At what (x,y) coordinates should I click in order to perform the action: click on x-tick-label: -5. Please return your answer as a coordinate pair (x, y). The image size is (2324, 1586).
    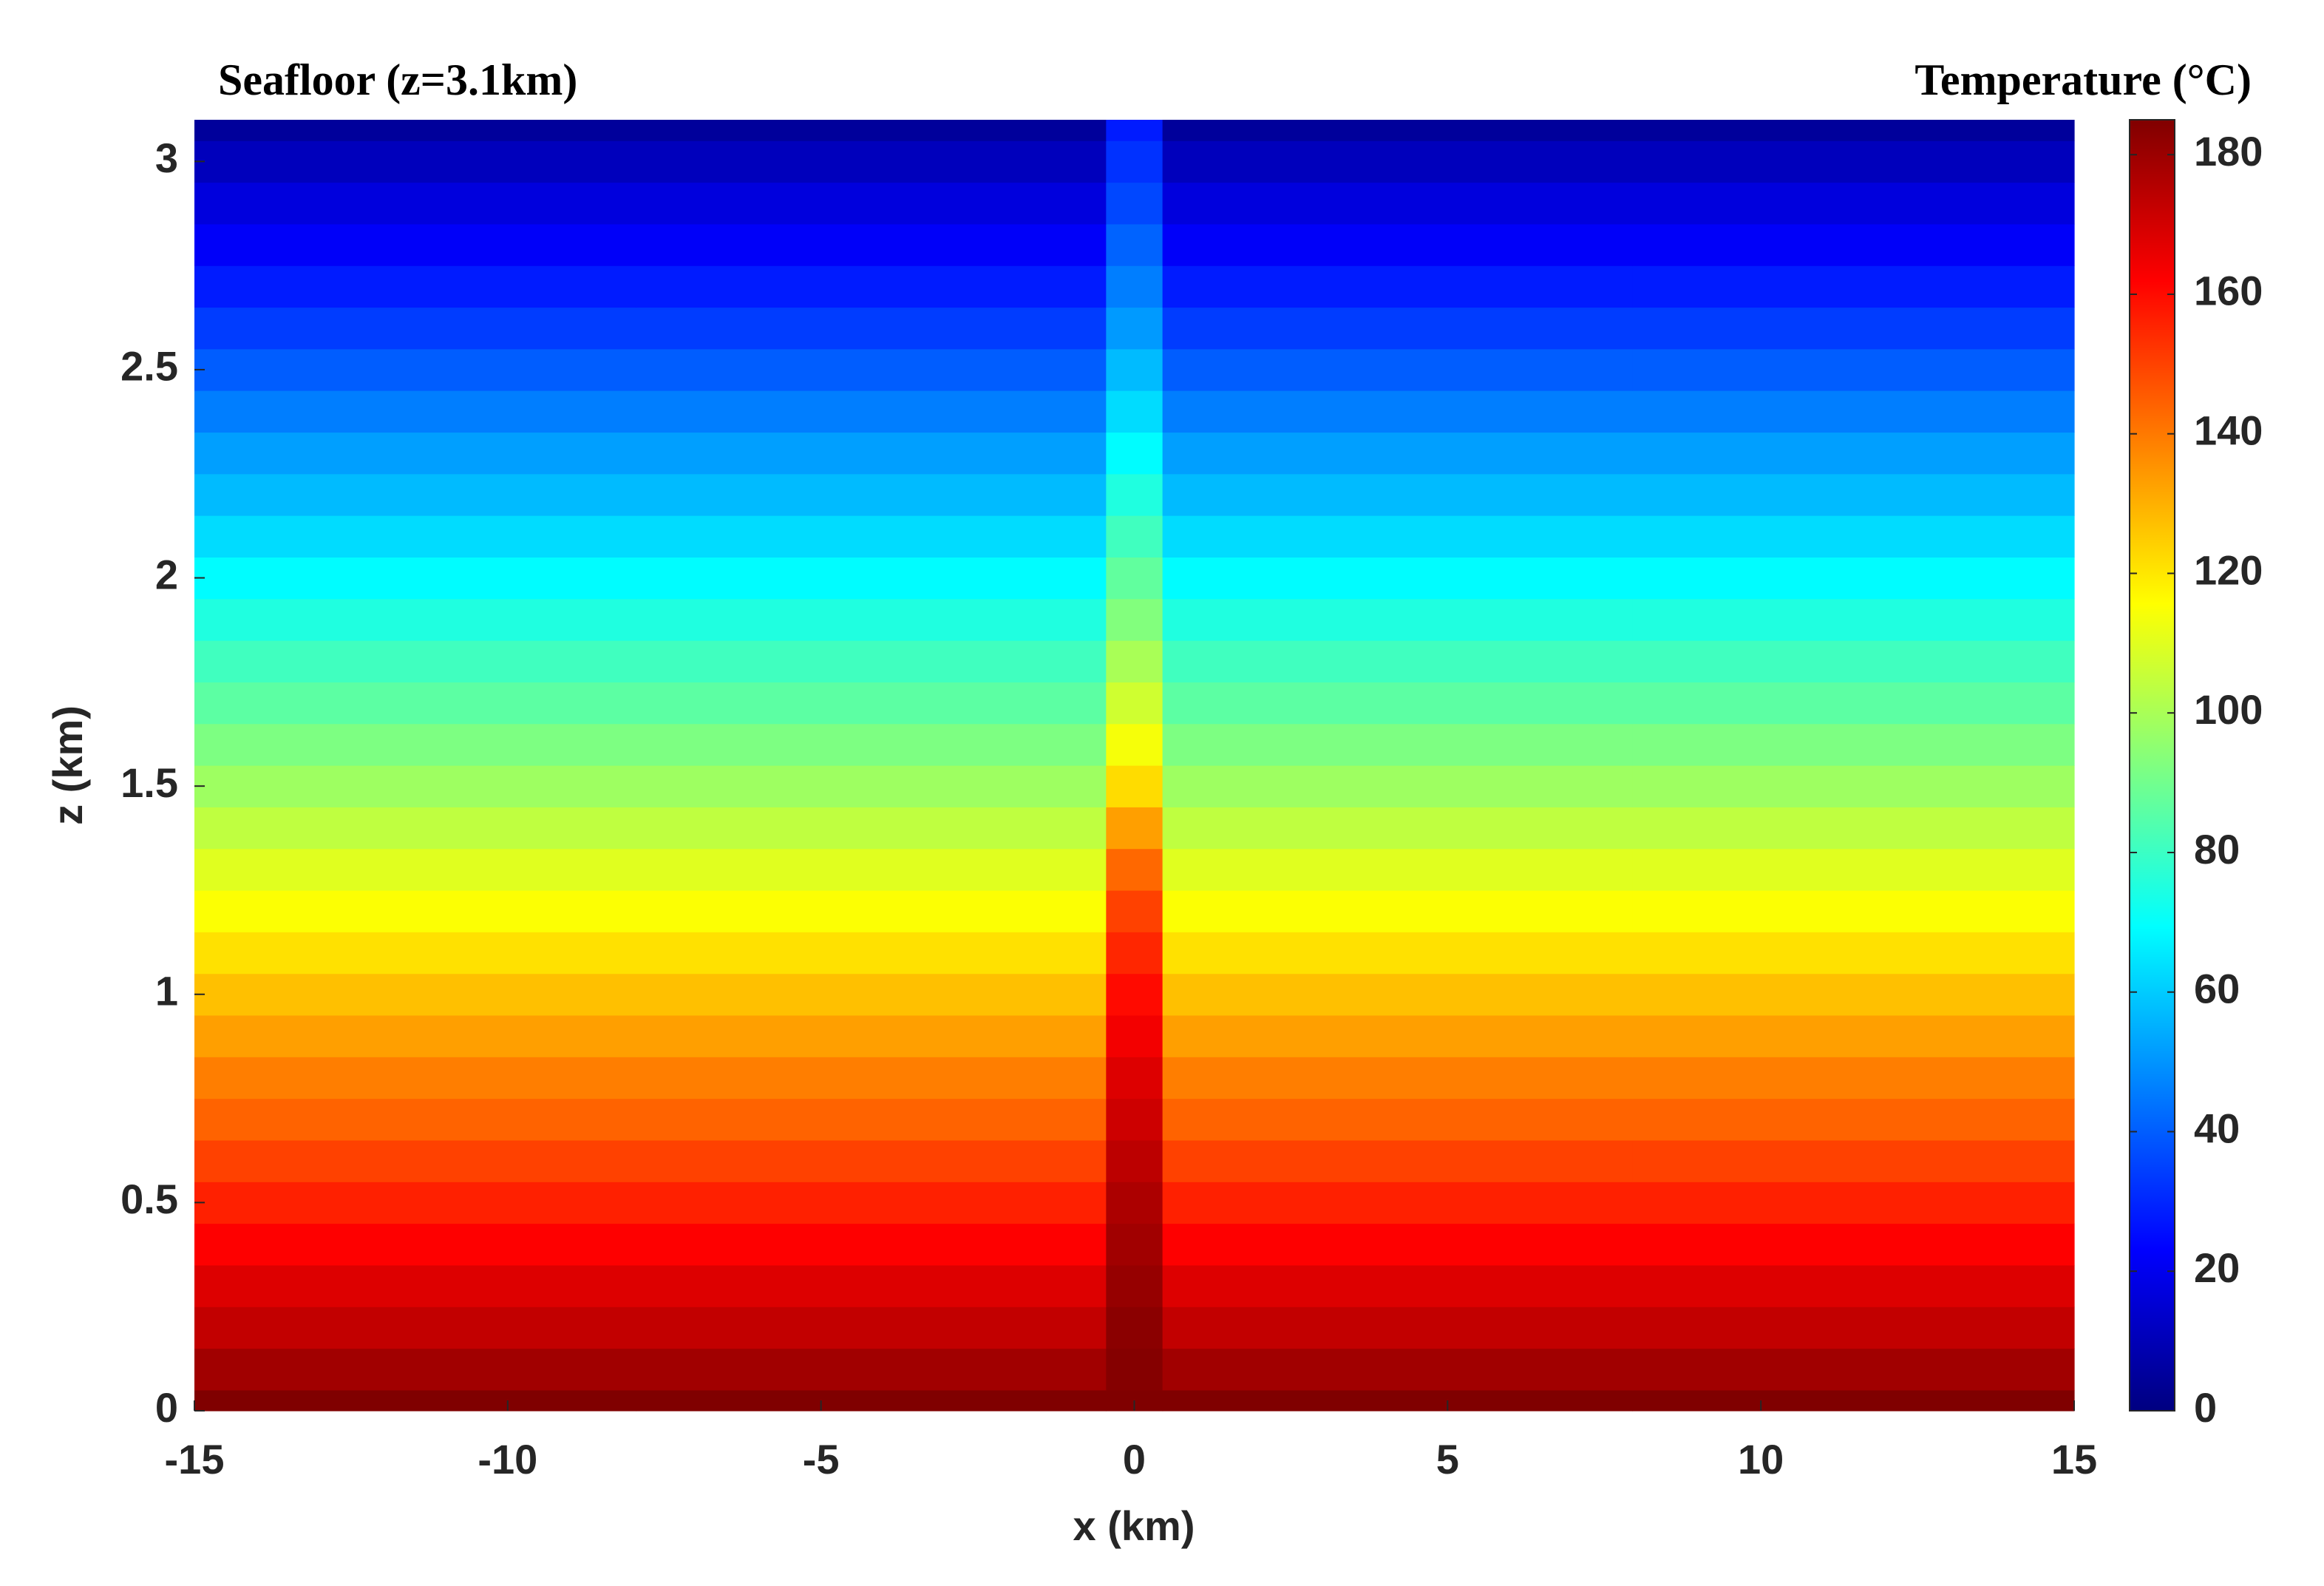
    Looking at the image, I should click on (821, 1459).